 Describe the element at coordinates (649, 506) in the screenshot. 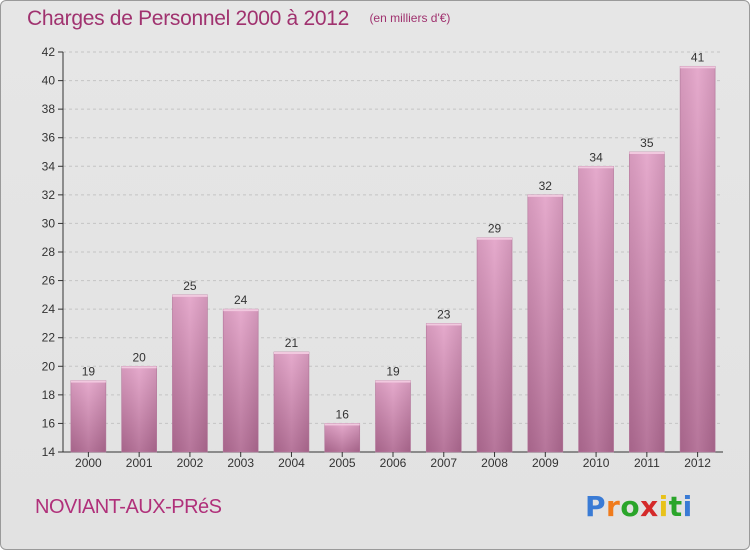

I see `logo-letter: x` at that location.